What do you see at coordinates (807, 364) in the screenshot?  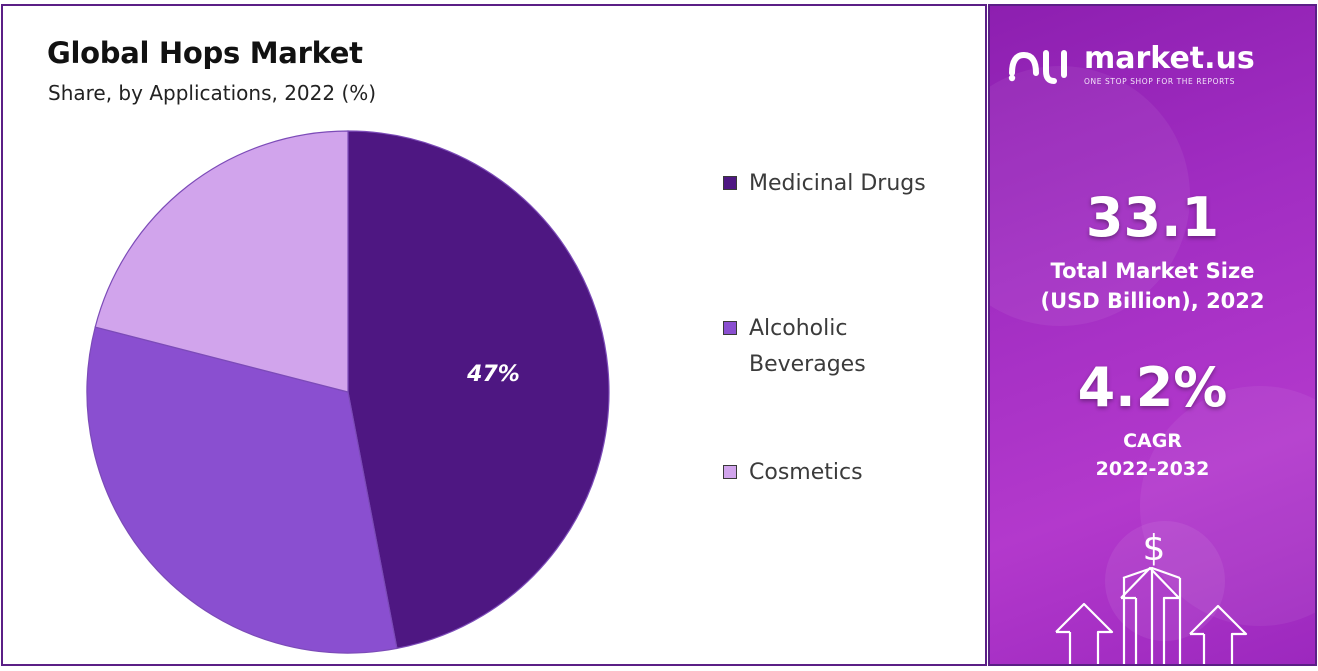 I see `legend-label-line-2: Beverages` at bounding box center [807, 364].